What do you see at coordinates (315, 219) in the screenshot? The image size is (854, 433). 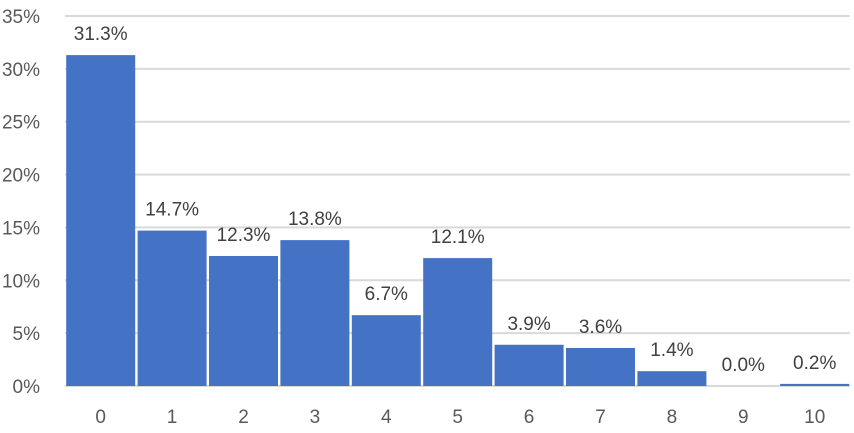 I see `data-label: 13.8%` at bounding box center [315, 219].